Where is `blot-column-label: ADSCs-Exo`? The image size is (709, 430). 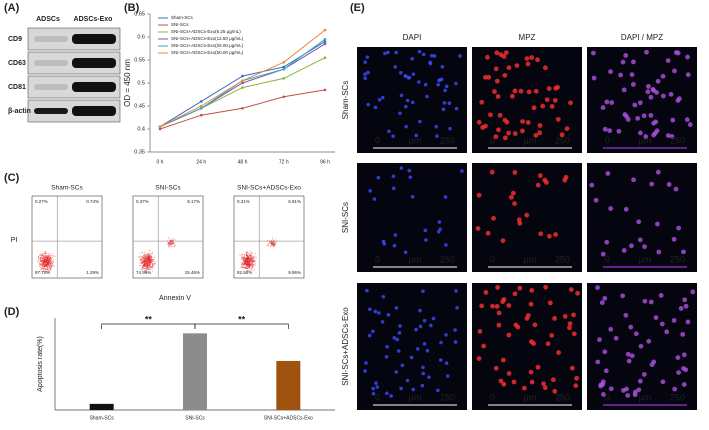
blot-column-label: ADSCs-Exo is located at coordinates (93, 19).